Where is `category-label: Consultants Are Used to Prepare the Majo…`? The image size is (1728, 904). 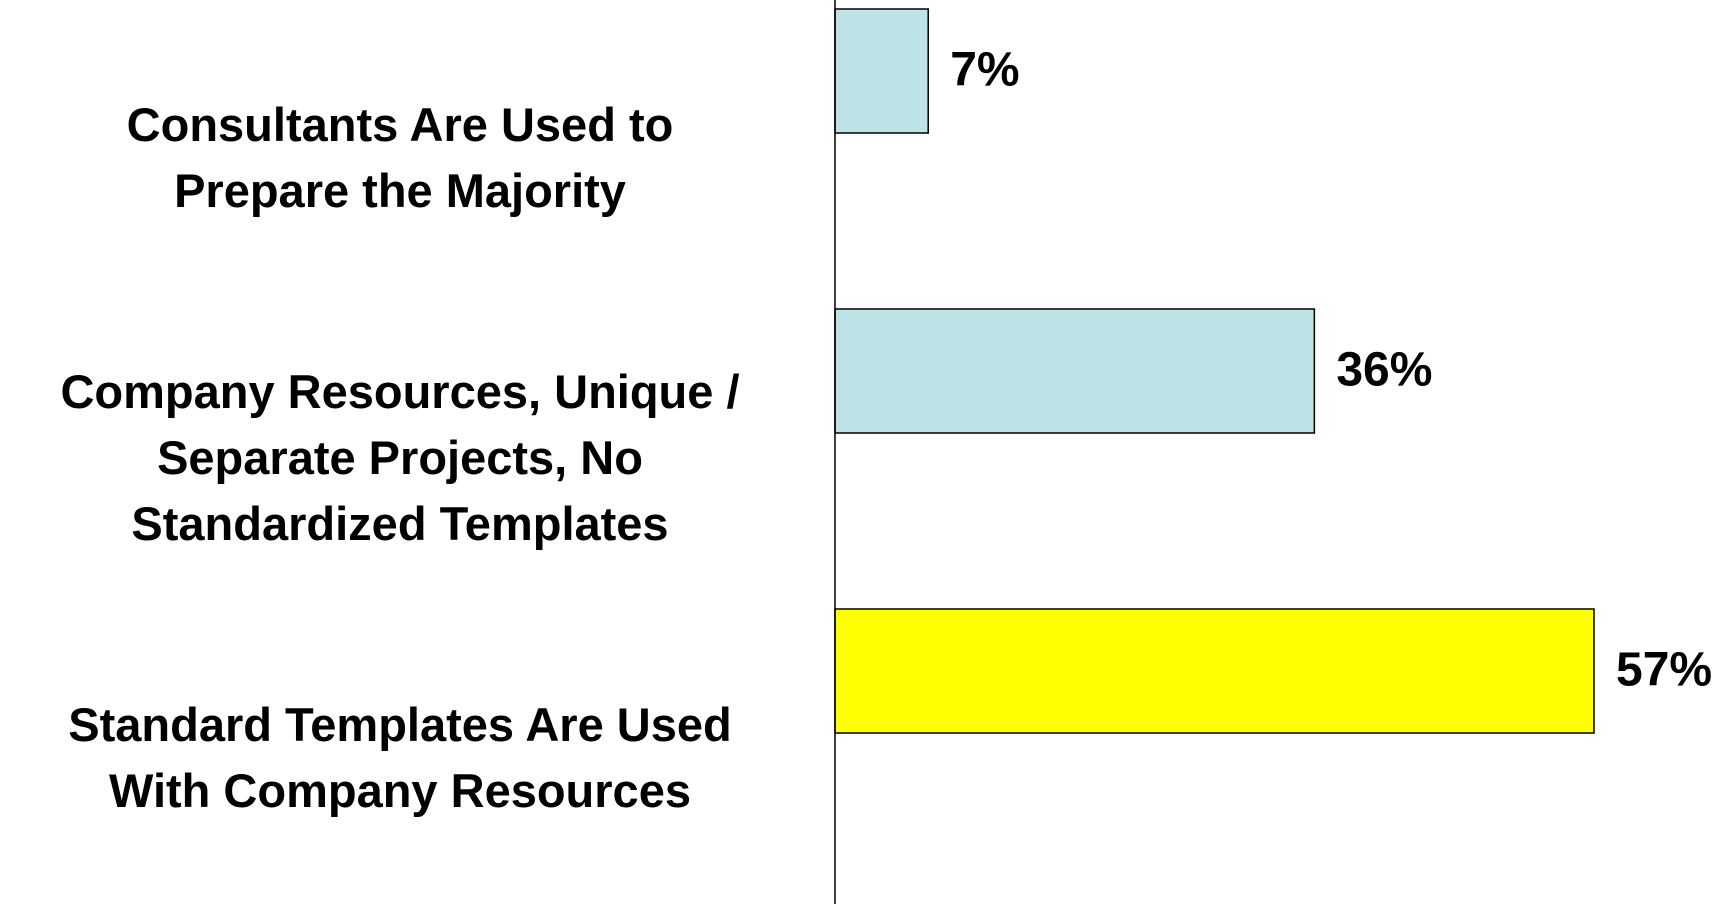 category-label: Consultants Are Used to Prepare the Majo… is located at coordinates (400, 157).